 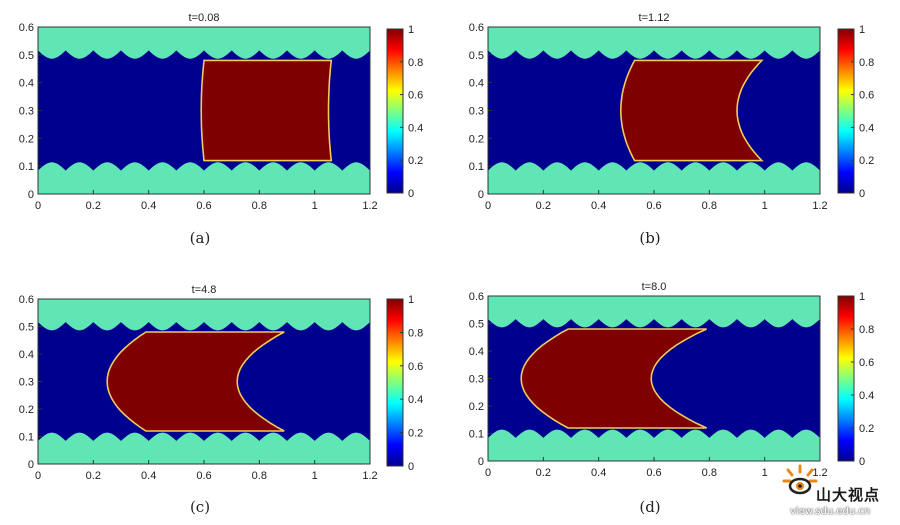 I want to click on watermark: 山大视点 view.sdu.edu.cn, so click(x=840, y=492).